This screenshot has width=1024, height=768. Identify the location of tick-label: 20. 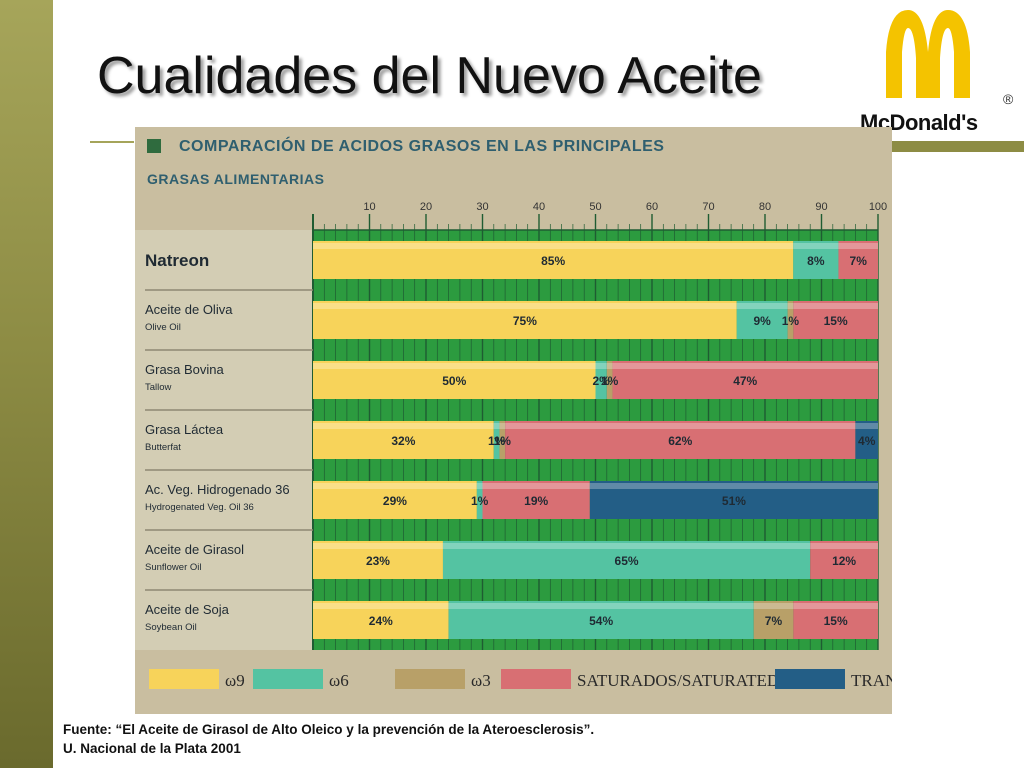
(426, 207).